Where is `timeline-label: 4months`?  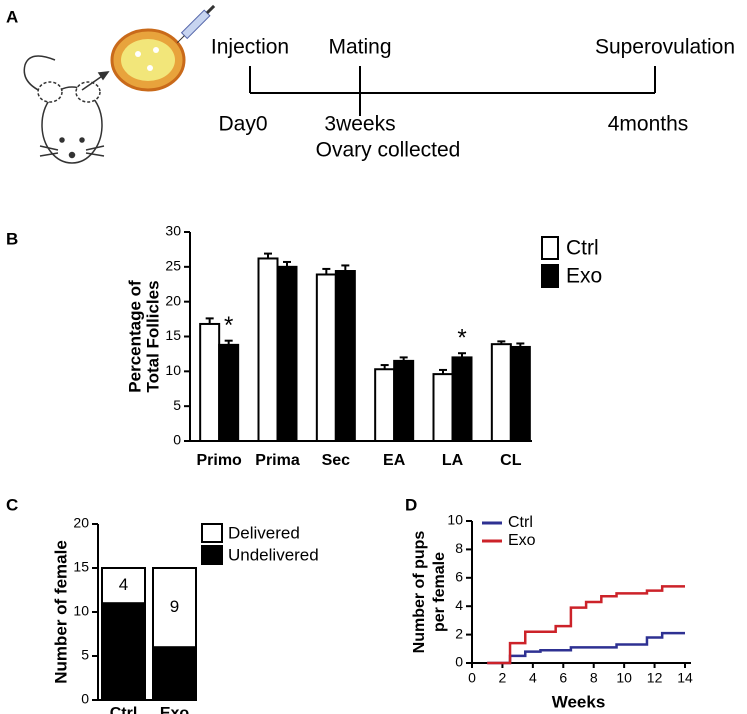 timeline-label: 4months is located at coordinates (648, 124).